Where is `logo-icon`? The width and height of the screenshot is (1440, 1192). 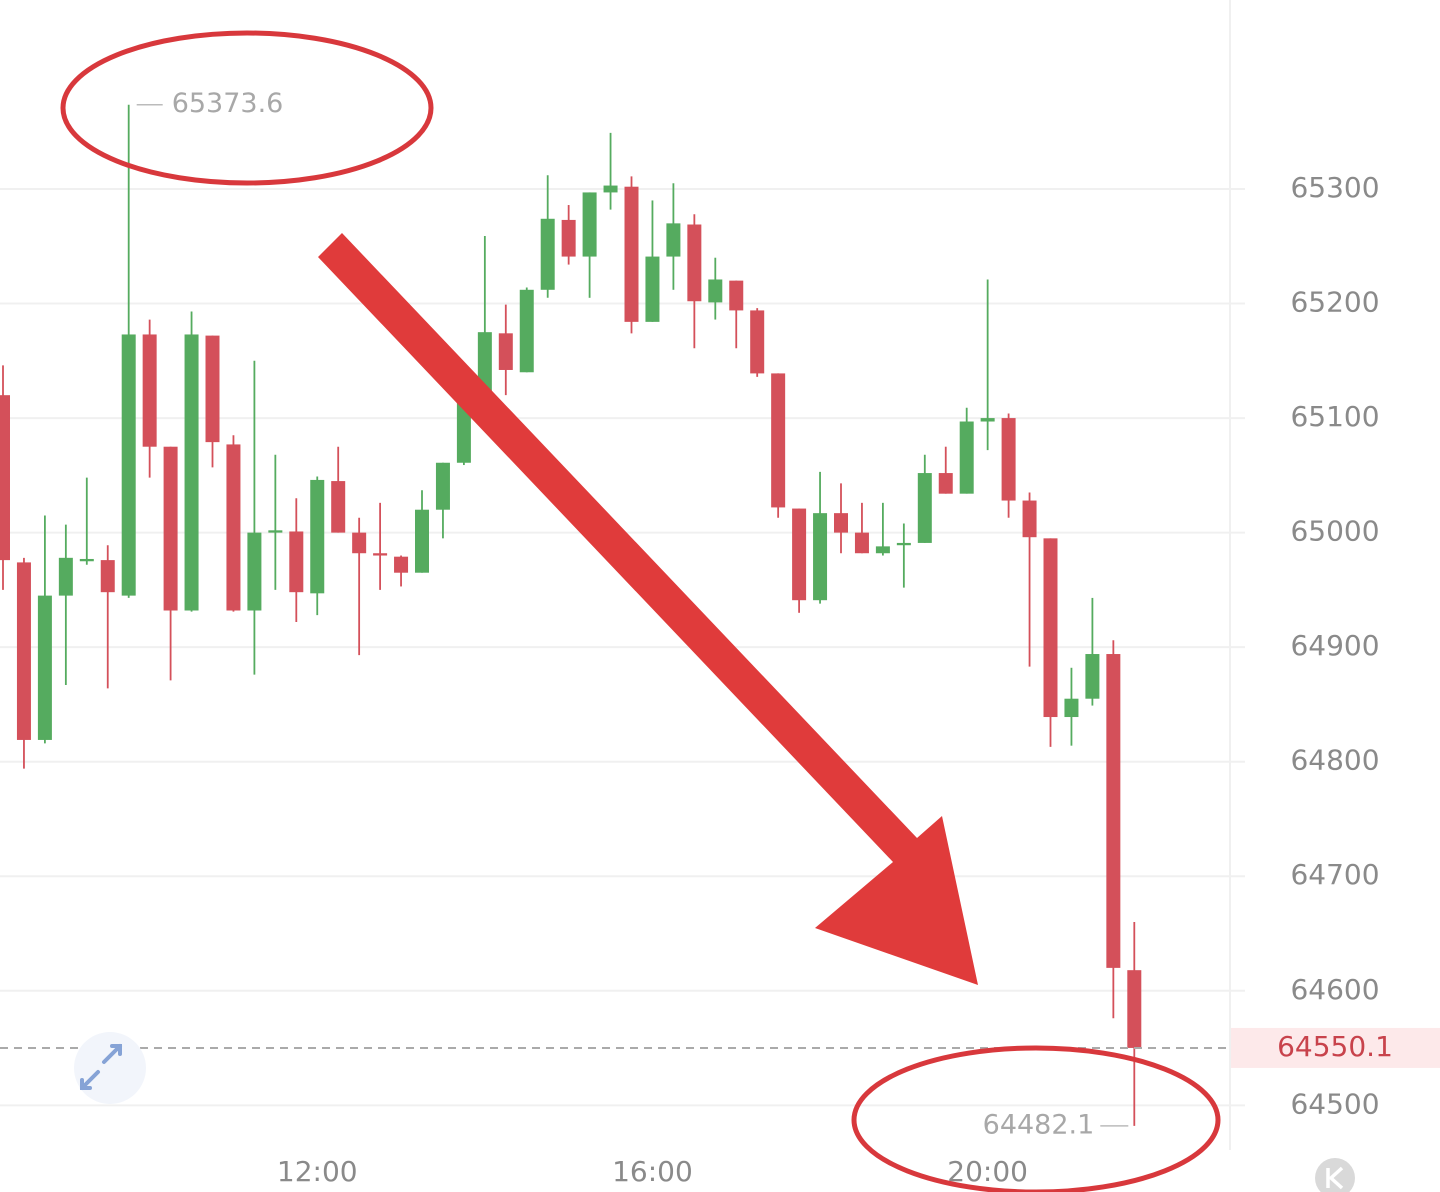
logo-icon is located at coordinates (1335, 1178).